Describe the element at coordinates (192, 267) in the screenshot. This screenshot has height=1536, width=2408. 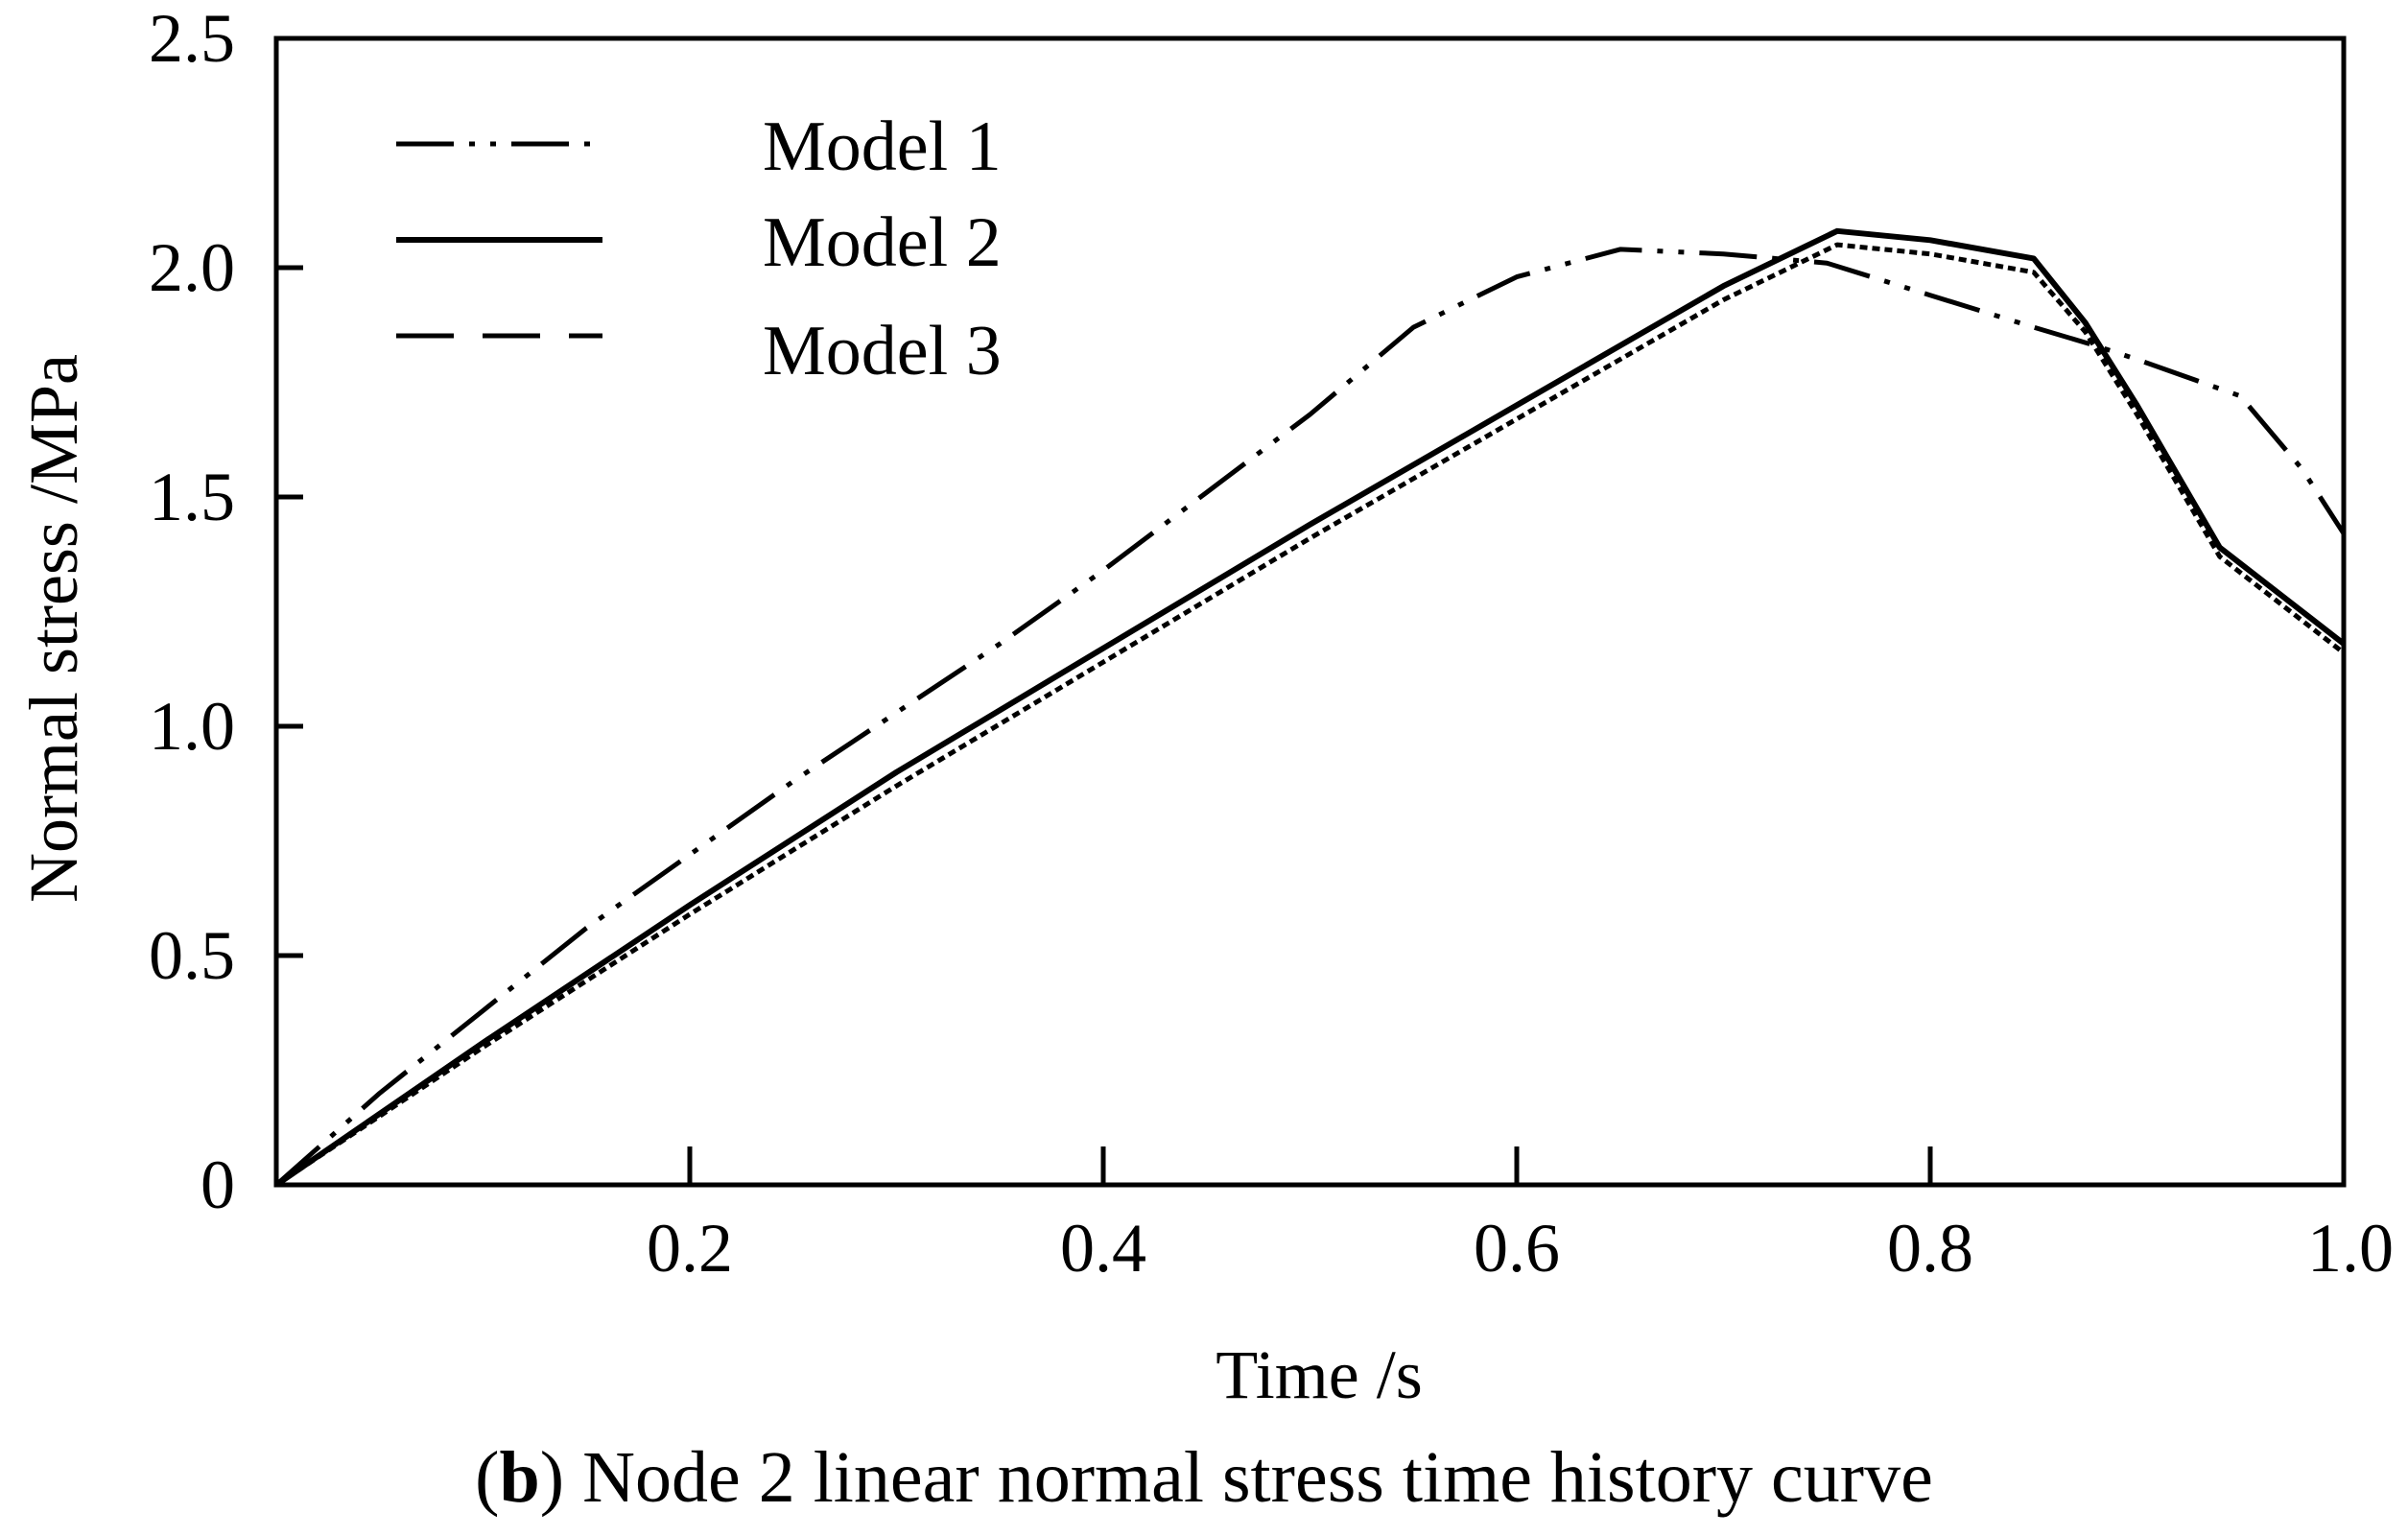
I see `y-tick-label: 2.0` at that location.